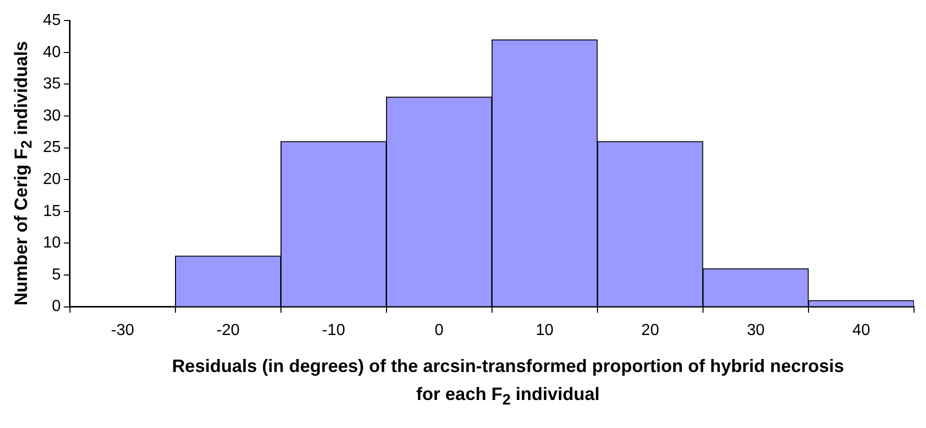 The height and width of the screenshot is (428, 926). What do you see at coordinates (52, 147) in the screenshot?
I see `y-tick-label: 25` at bounding box center [52, 147].